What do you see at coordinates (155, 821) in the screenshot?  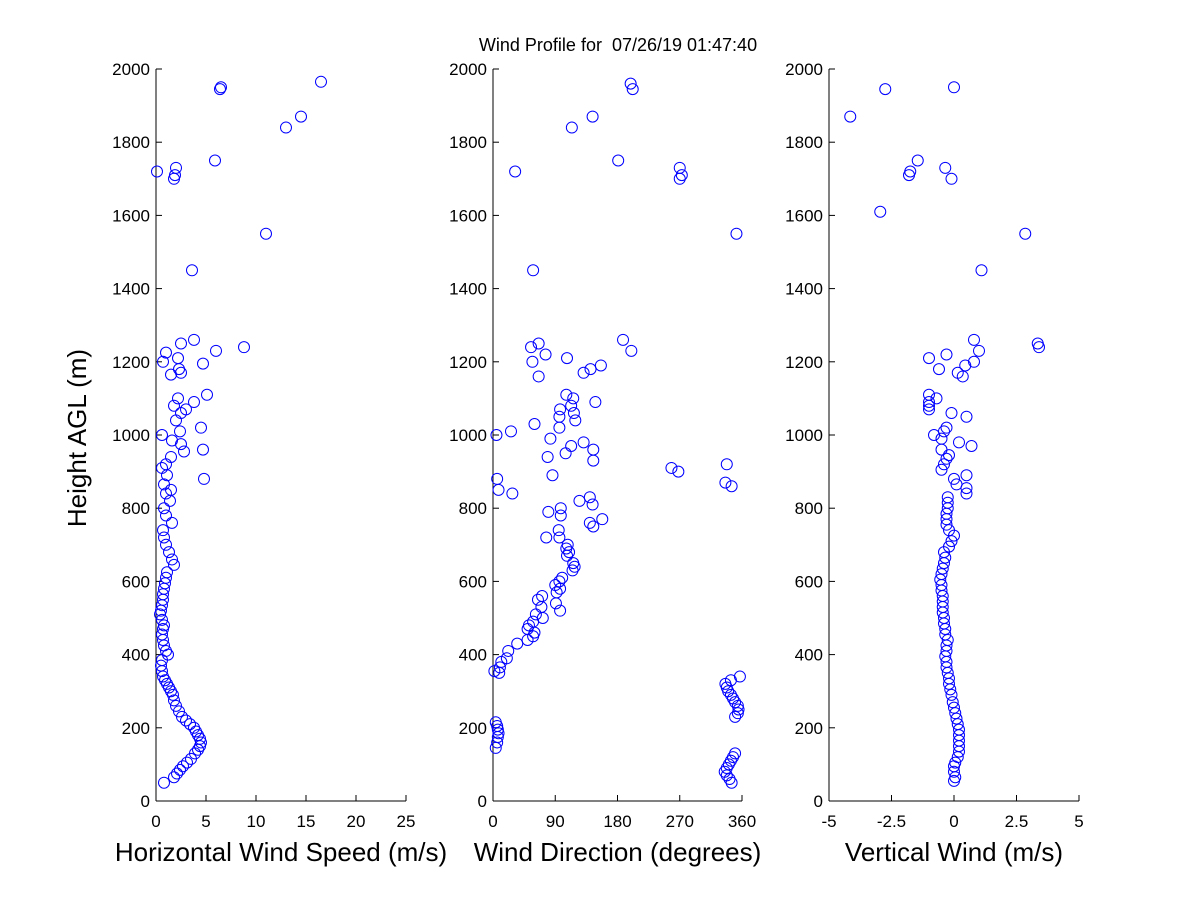 I see `x-tick-label: 0` at bounding box center [155, 821].